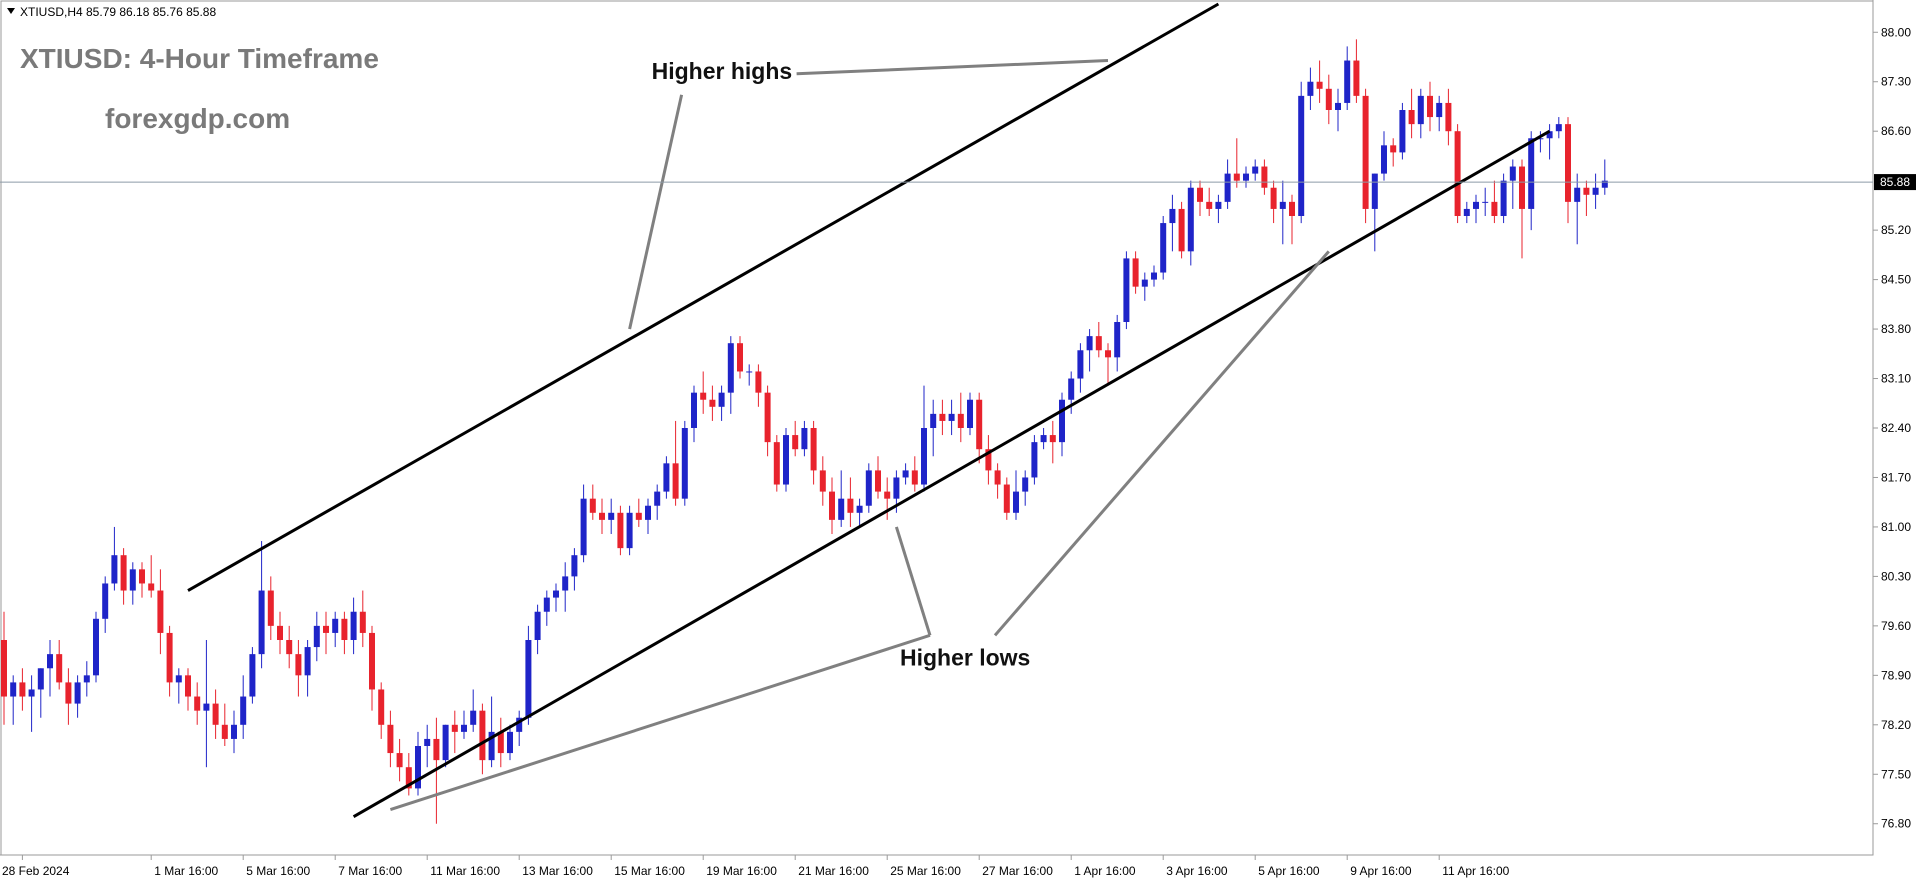 The width and height of the screenshot is (1916, 884). Describe the element at coordinates (278, 871) in the screenshot. I see `x-tick-label: 5 Mar 16:00` at that location.